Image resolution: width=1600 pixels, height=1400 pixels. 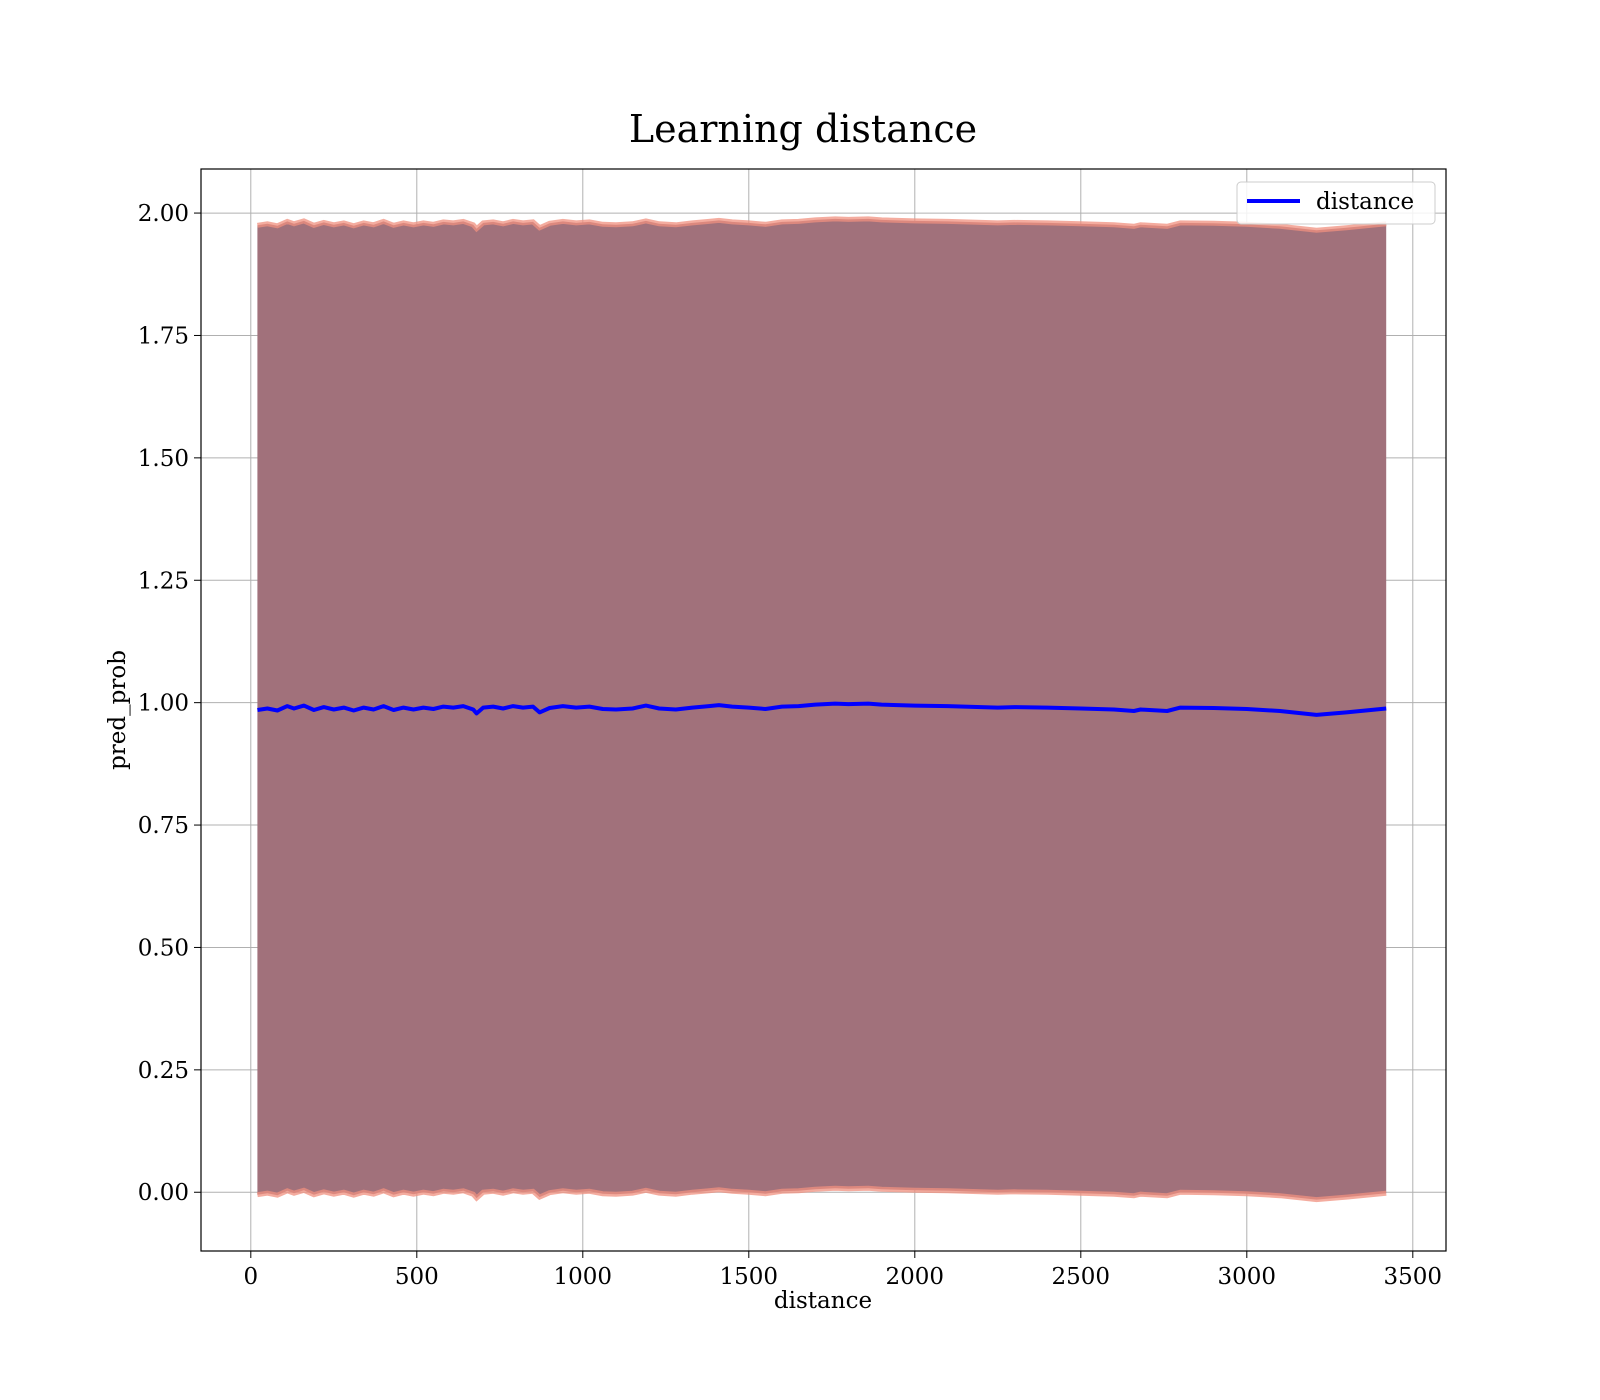 What do you see at coordinates (163, 459) in the screenshot?
I see `y-tick-label-6: 1.50` at bounding box center [163, 459].